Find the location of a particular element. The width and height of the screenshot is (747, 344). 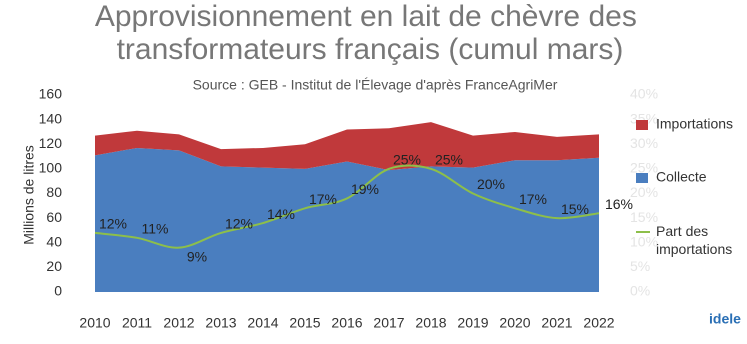

y2-tick-label: 0% is located at coordinates (640, 291).